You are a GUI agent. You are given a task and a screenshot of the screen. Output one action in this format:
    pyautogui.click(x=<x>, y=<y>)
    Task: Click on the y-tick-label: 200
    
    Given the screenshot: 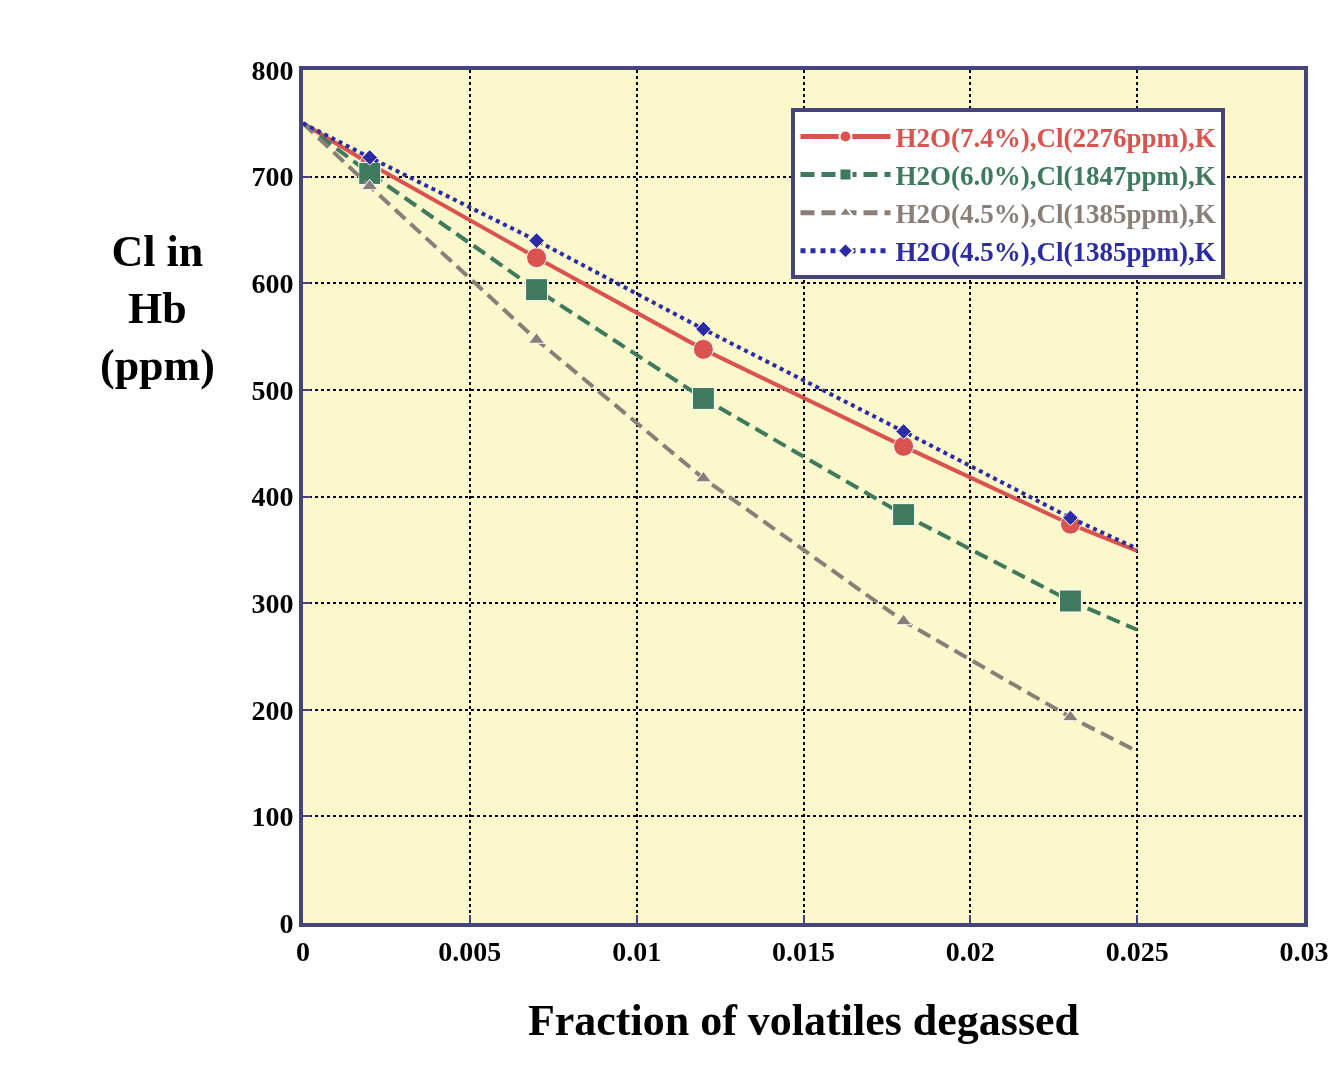 What is the action you would take?
    pyautogui.click(x=272, y=710)
    